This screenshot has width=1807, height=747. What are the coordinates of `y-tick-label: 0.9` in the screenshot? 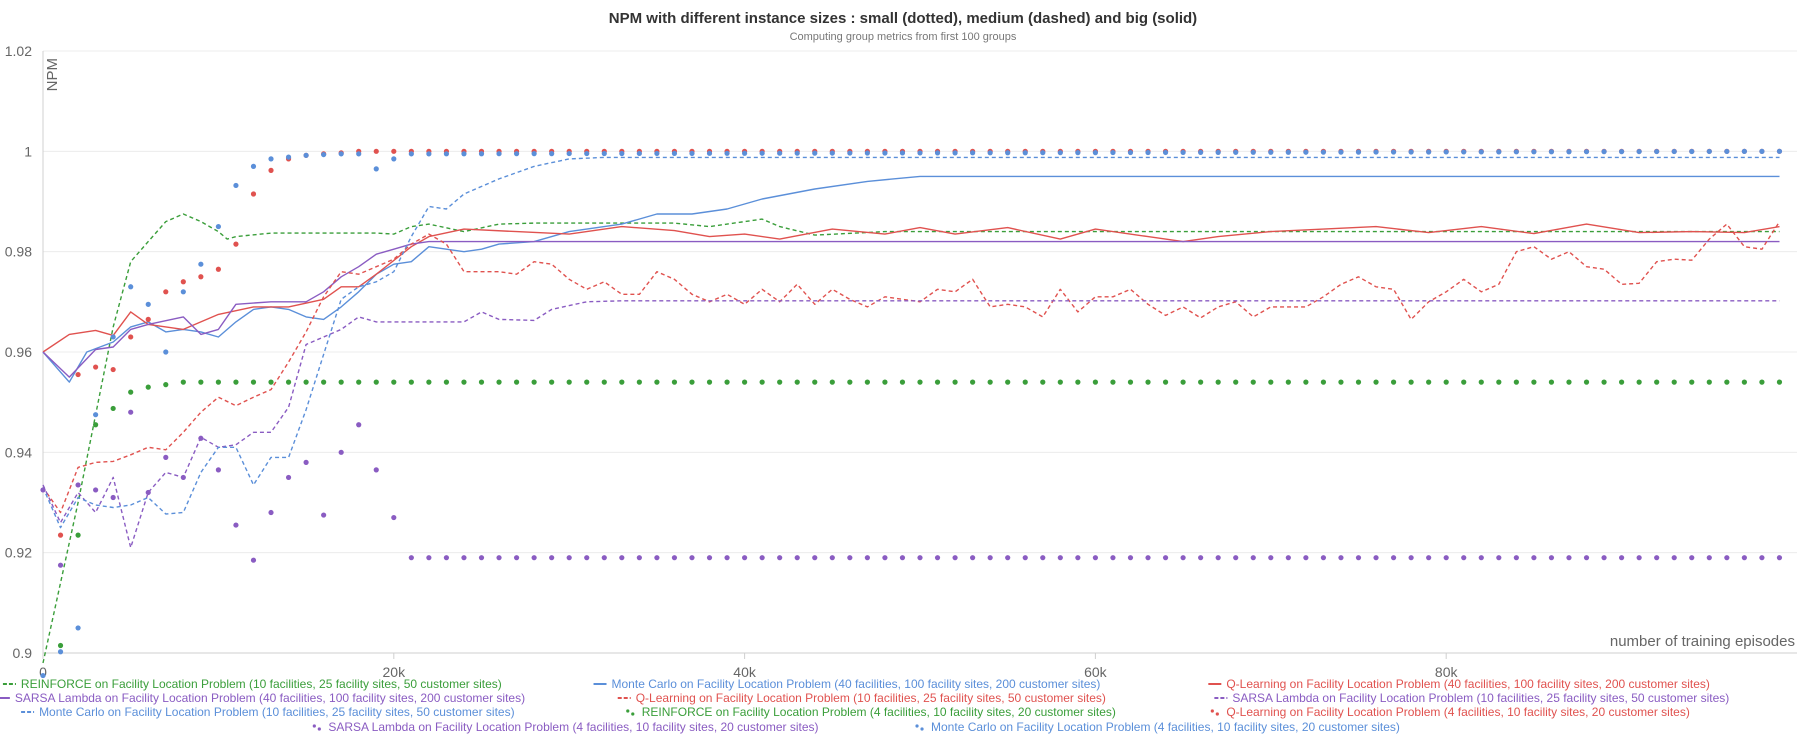 It's located at (23, 653).